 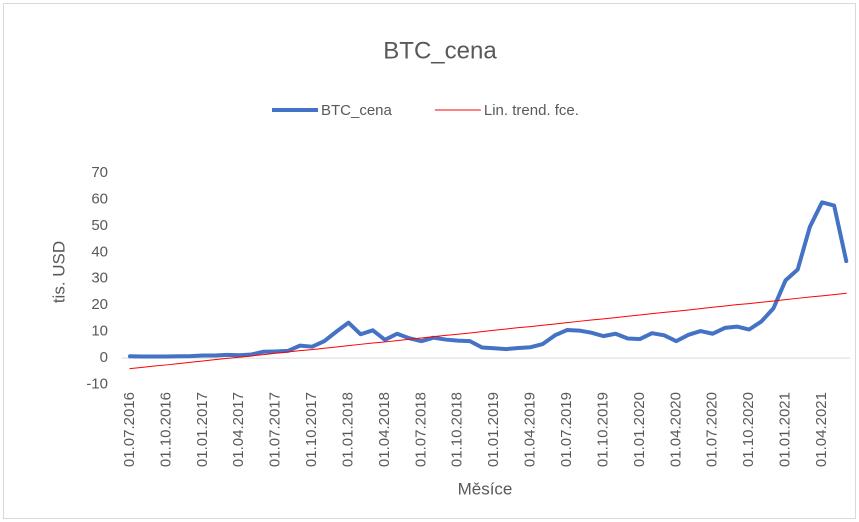 I want to click on y-tick-label: 70, so click(x=99, y=172).